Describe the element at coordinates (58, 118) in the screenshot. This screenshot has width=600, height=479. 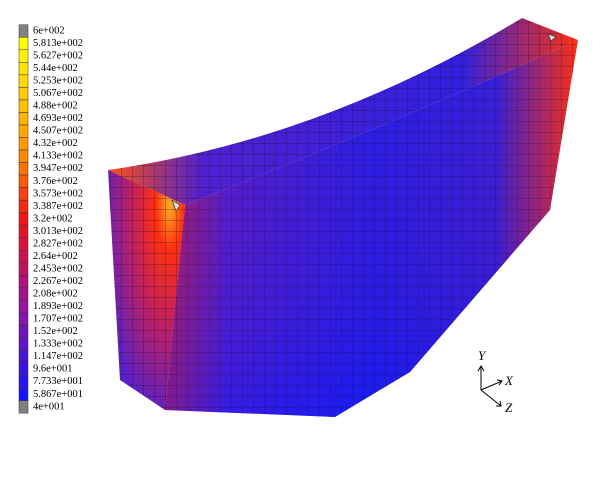
I see `legend-label: 4.693e+002` at that location.